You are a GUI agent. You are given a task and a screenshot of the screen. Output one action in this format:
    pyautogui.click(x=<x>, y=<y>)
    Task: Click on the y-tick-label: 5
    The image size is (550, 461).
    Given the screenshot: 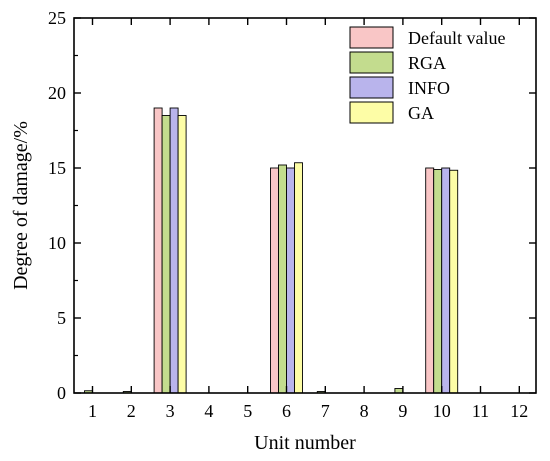 What is the action you would take?
    pyautogui.click(x=61, y=318)
    